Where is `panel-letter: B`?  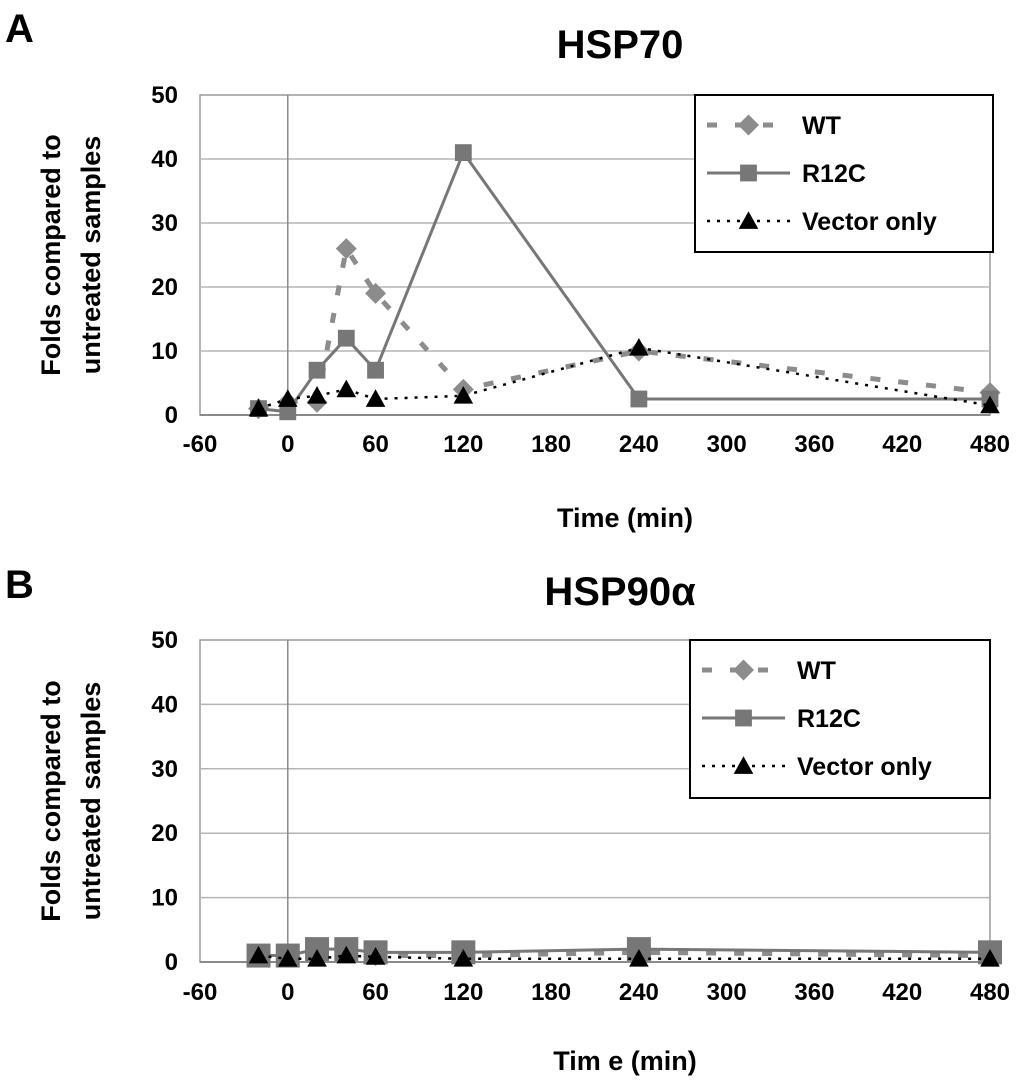
panel-letter: B is located at coordinates (19, 585).